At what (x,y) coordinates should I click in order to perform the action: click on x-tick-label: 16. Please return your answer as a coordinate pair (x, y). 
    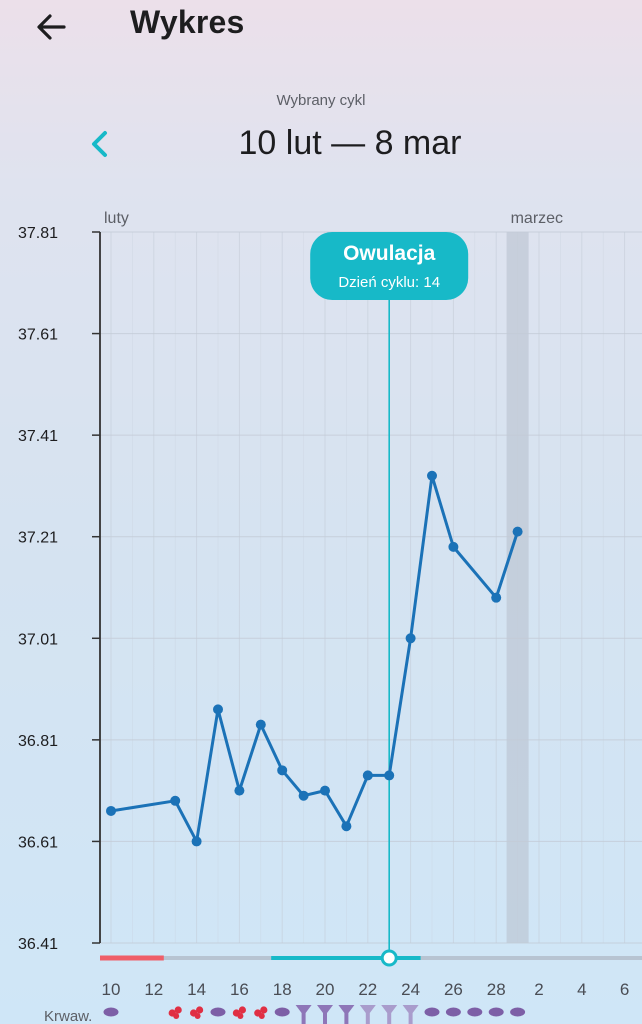
    Looking at the image, I should click on (239, 989).